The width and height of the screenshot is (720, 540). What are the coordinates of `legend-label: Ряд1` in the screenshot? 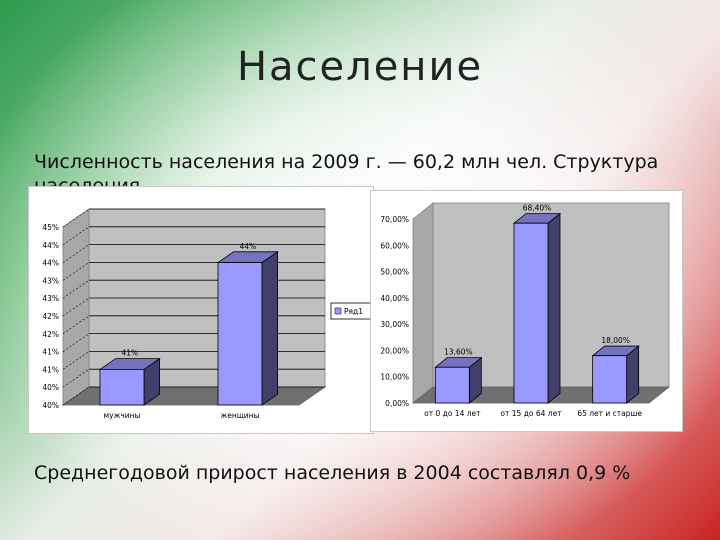 It's located at (353, 311).